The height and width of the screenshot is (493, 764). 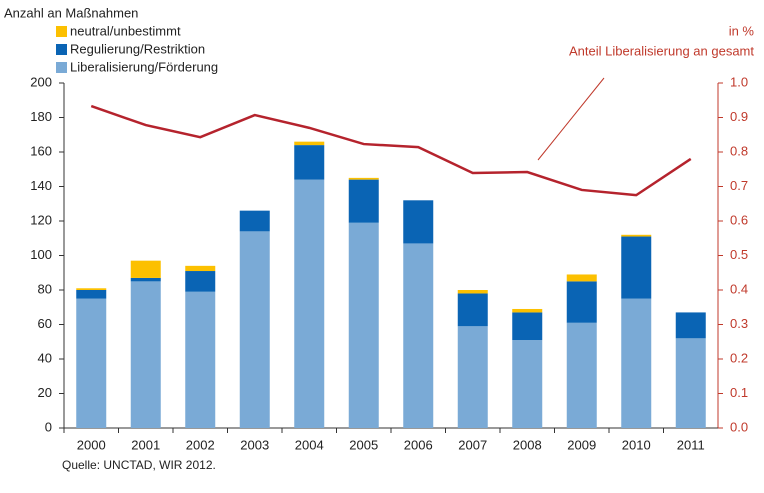 What do you see at coordinates (742, 30) in the screenshot?
I see `y2-axis-label: in %` at bounding box center [742, 30].